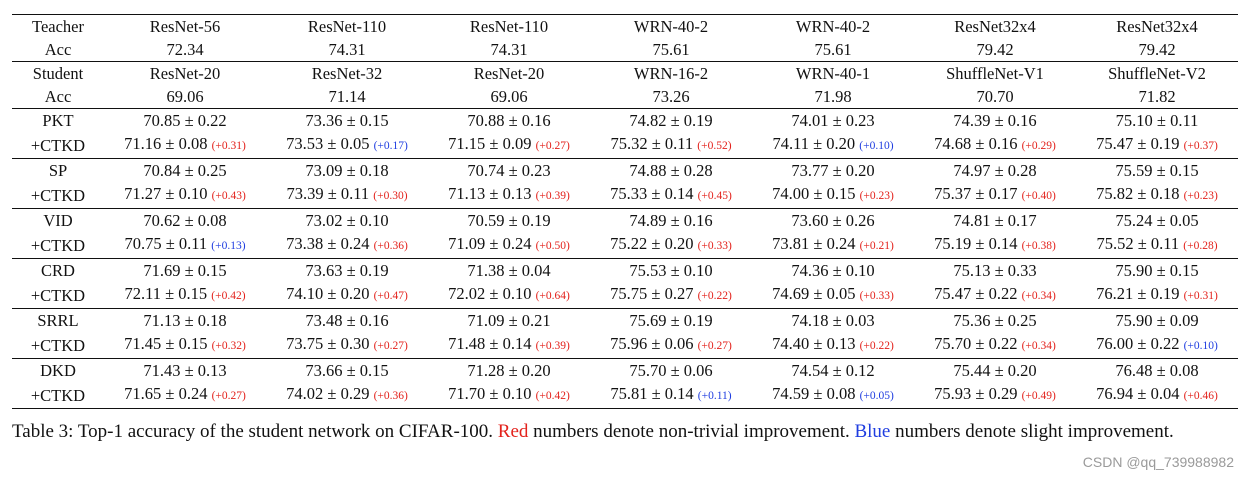 Image resolution: width=1248 pixels, height=482 pixels. I want to click on method-name: PKT, so click(58, 120).